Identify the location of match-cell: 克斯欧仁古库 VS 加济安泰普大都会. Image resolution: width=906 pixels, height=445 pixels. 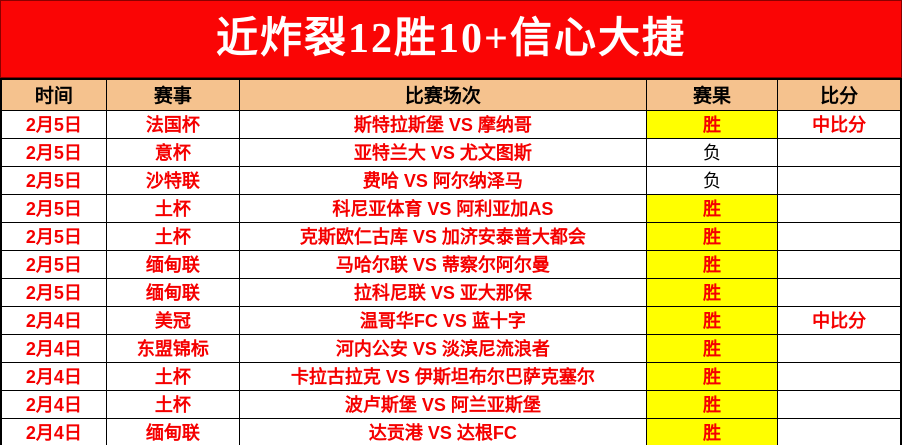
(442, 236).